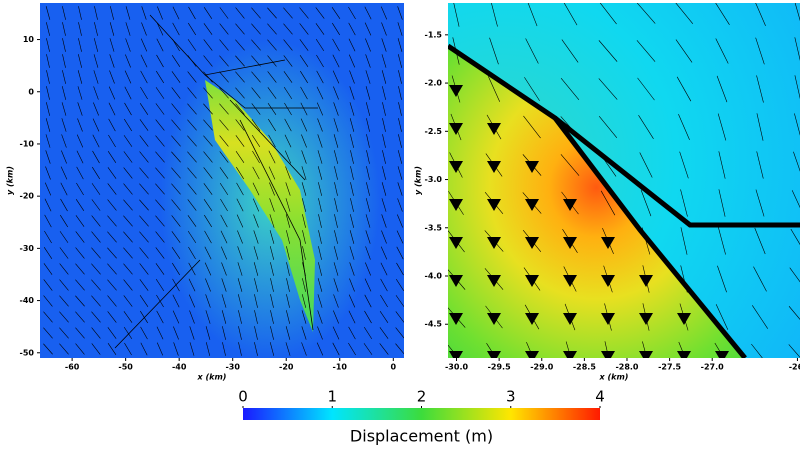 The height and width of the screenshot is (449, 800). What do you see at coordinates (421, 414) in the screenshot?
I see `colorbar` at bounding box center [421, 414].